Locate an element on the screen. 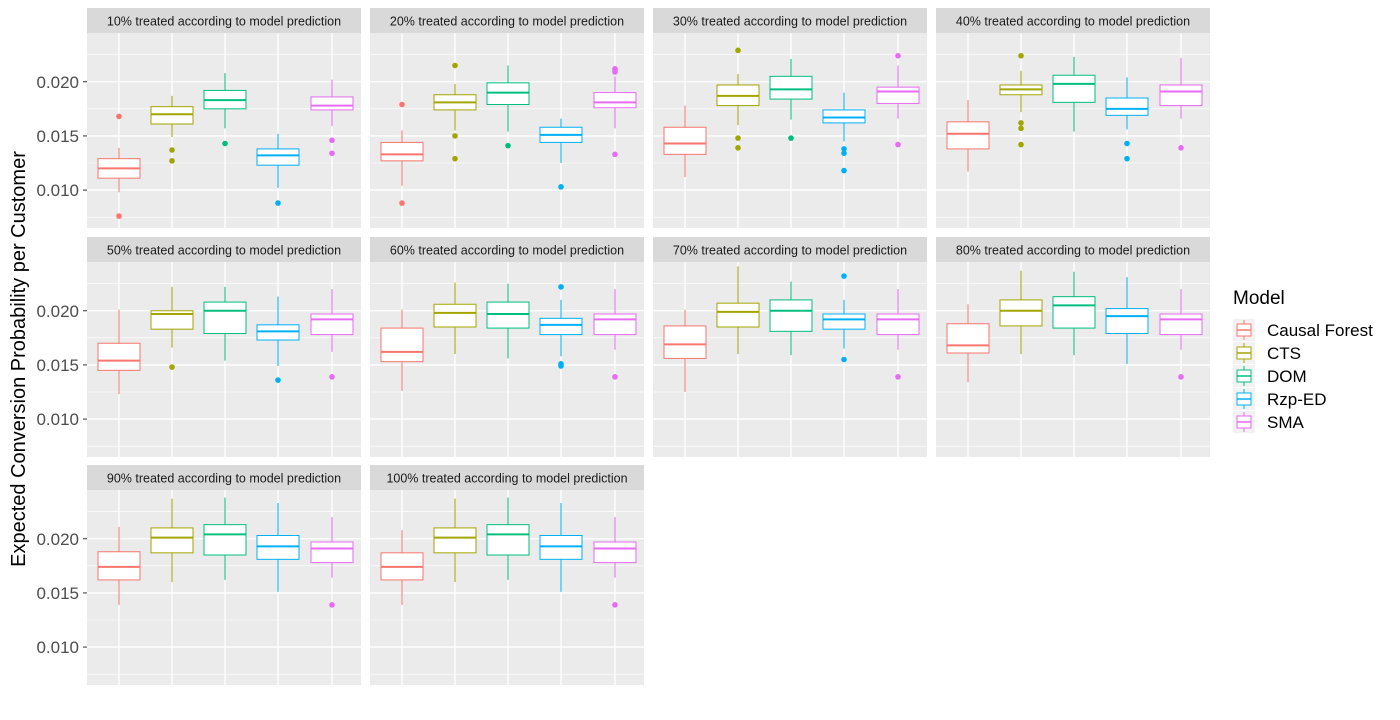 The width and height of the screenshot is (1400, 720). legend-label: SMA is located at coordinates (1286, 422).